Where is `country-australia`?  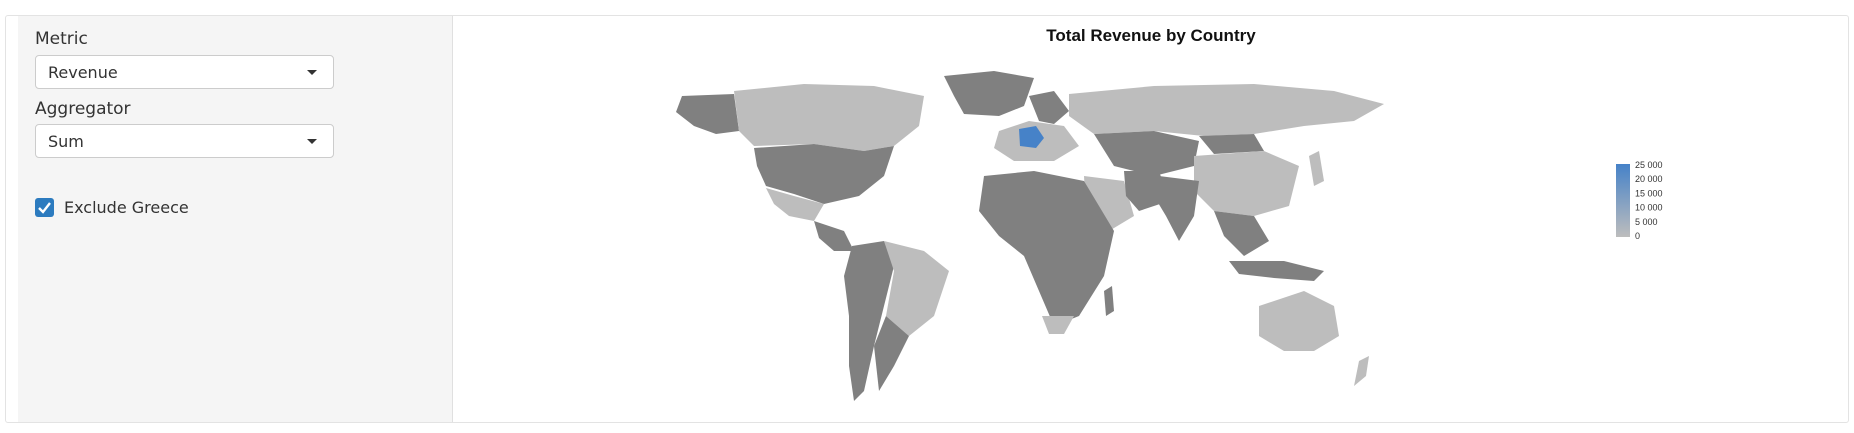 country-australia is located at coordinates (1299, 321).